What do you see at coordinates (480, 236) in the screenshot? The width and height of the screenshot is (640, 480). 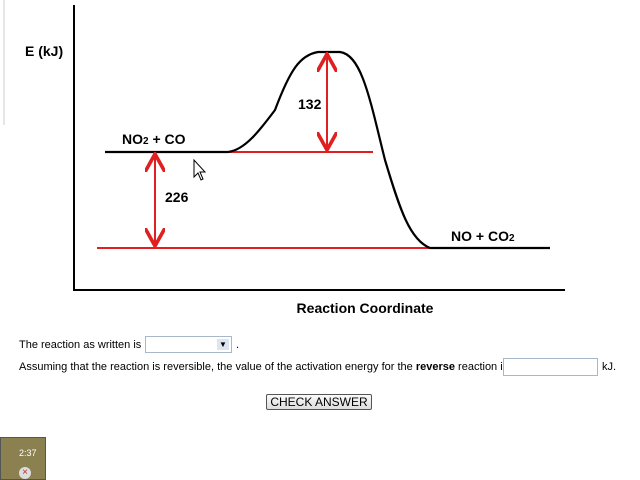 I see `products-part: NO + CO` at bounding box center [480, 236].